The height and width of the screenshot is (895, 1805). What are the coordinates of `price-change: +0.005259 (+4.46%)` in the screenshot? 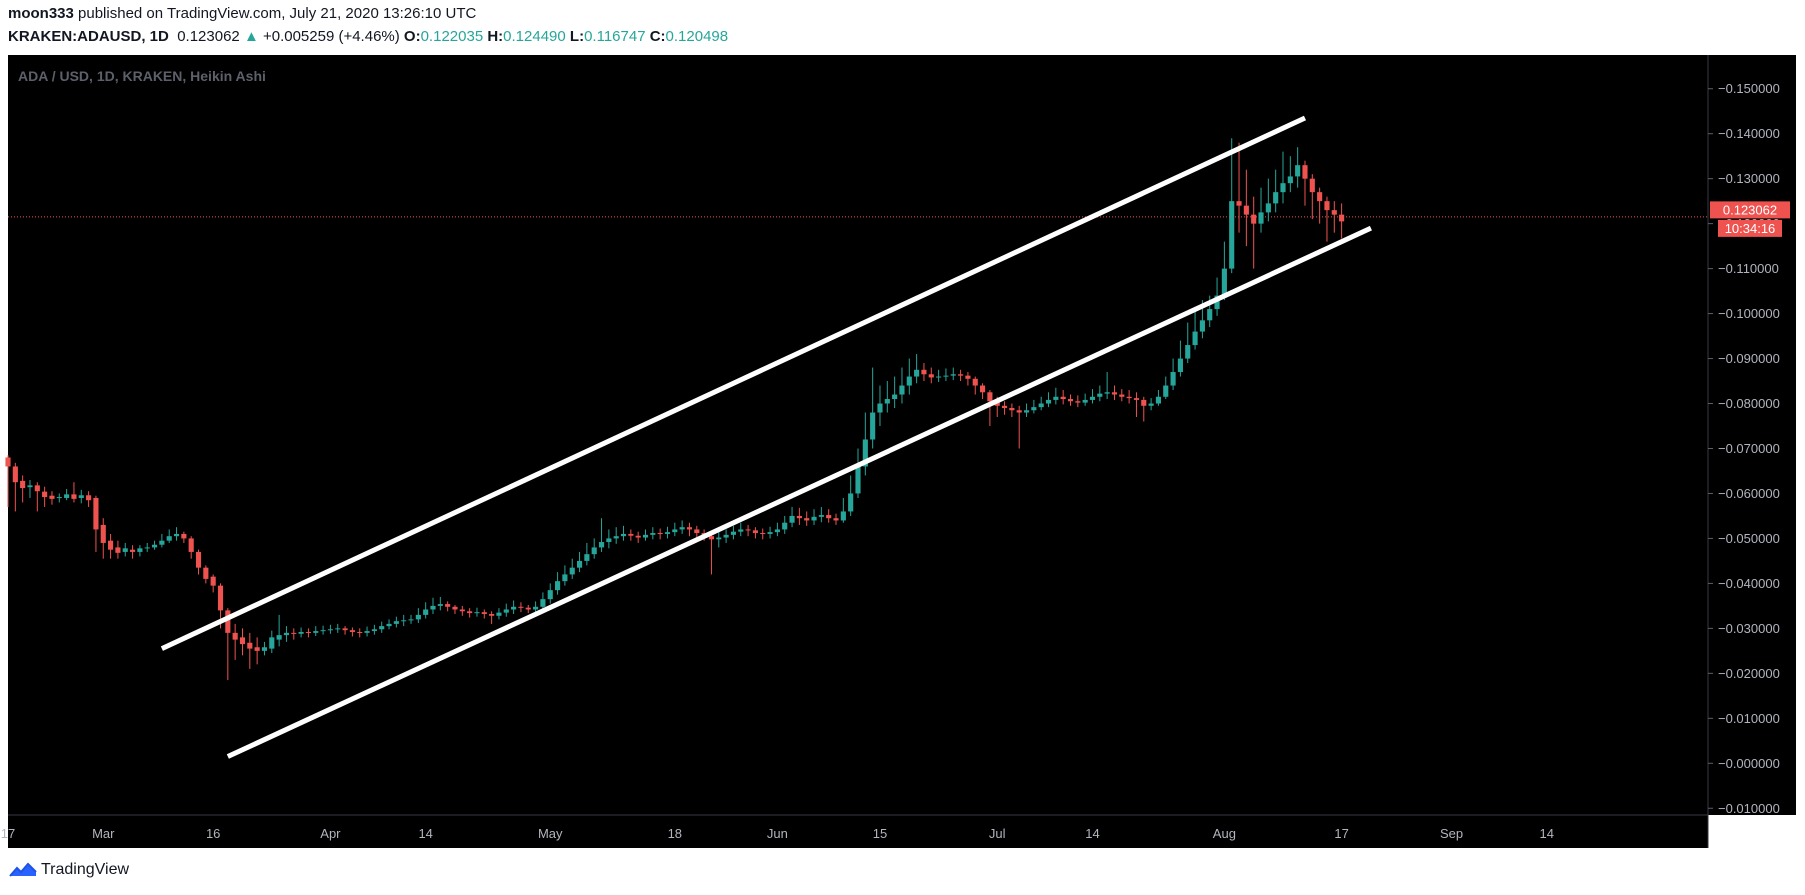 It's located at (331, 36).